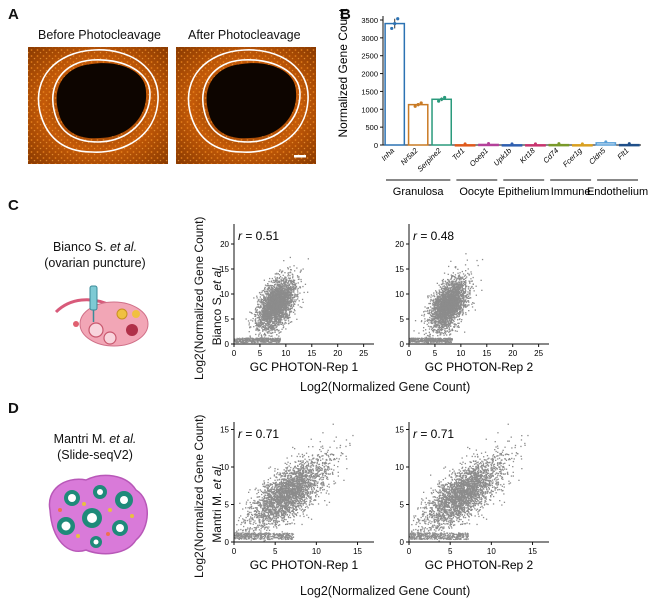  Describe the element at coordinates (369, 74) in the screenshot. I see `bar-y-tick-label: 2000` at that location.